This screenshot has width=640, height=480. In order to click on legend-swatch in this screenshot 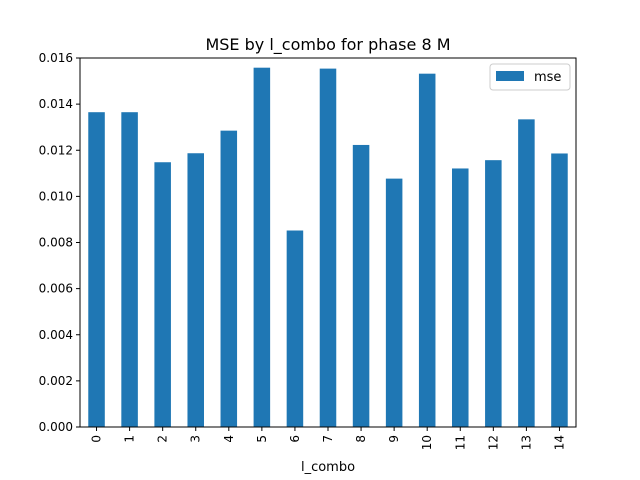, I will do `click(510, 76)`.